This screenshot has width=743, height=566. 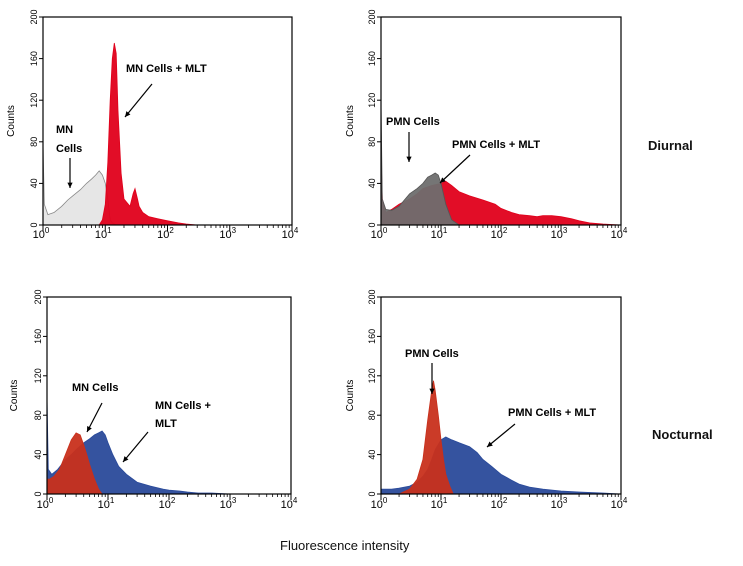 I want to click on annotation-label: Cells, so click(x=69, y=149).